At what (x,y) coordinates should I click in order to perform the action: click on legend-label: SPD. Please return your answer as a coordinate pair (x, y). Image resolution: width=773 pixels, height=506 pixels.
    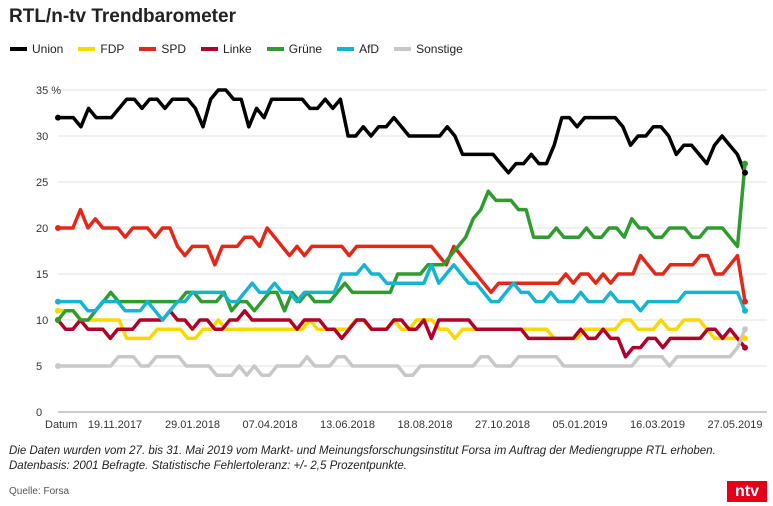
    Looking at the image, I should click on (174, 49).